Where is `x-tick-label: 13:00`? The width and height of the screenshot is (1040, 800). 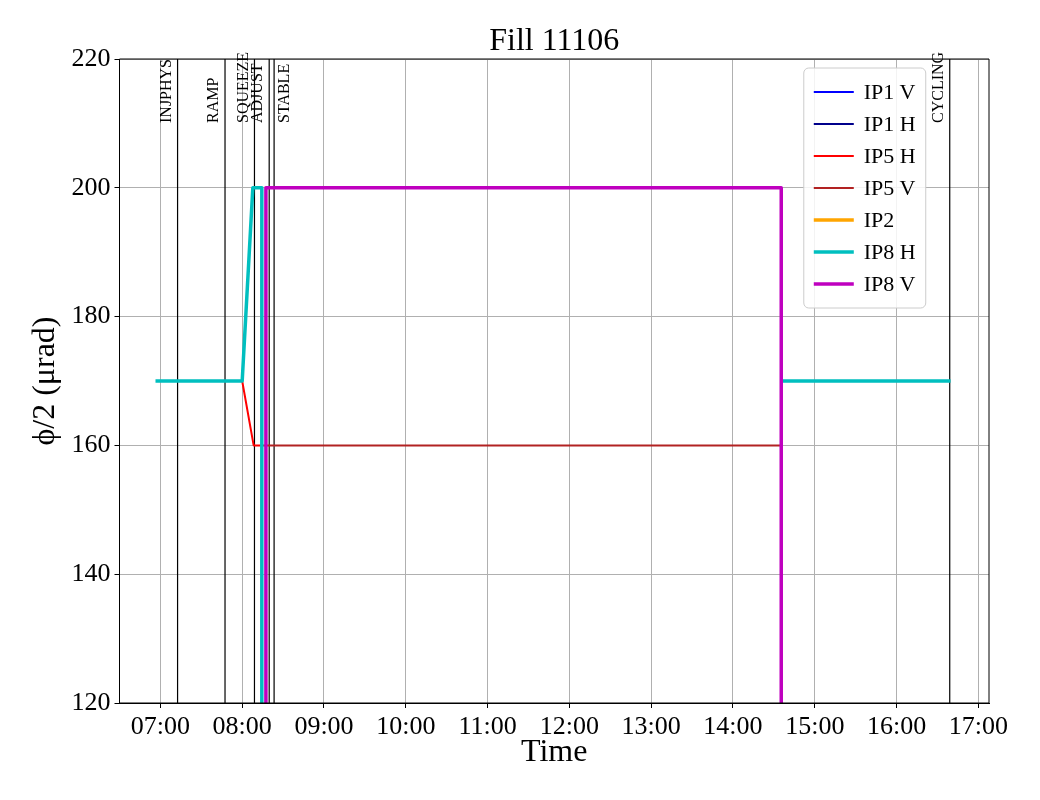 x-tick-label: 13:00 is located at coordinates (651, 726).